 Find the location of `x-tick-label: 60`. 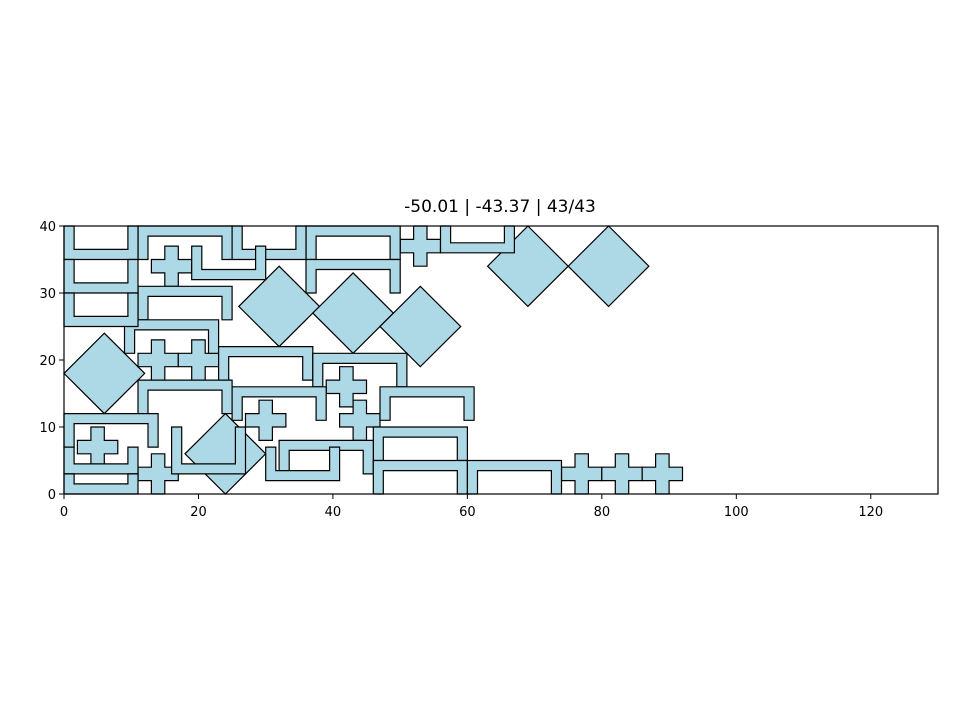

x-tick-label: 60 is located at coordinates (467, 512).